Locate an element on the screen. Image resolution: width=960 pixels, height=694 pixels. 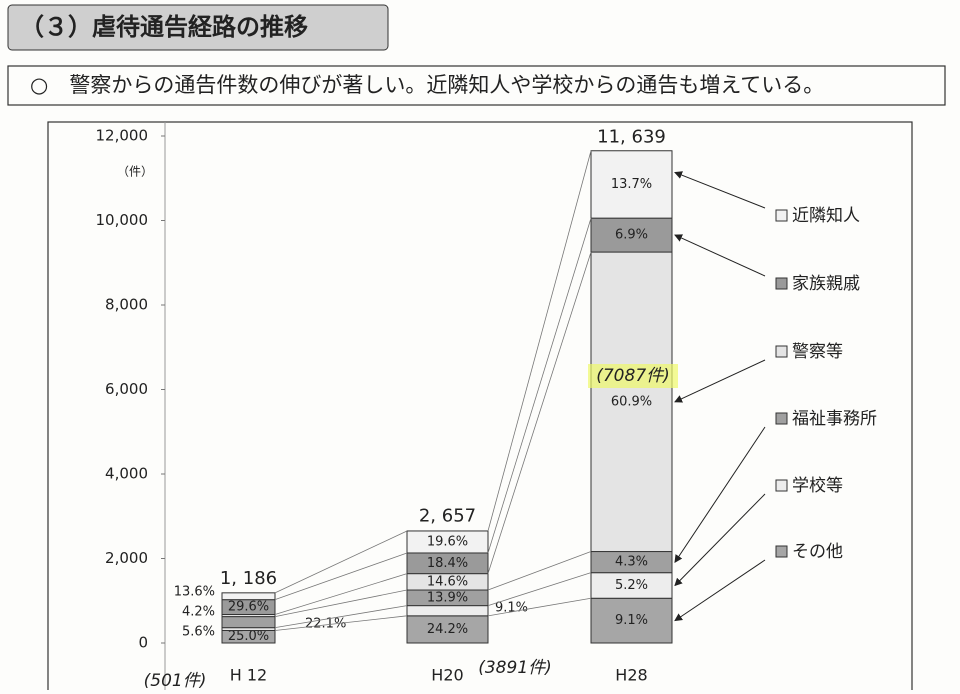
y-tick-label: 10,000 is located at coordinates (122, 220).